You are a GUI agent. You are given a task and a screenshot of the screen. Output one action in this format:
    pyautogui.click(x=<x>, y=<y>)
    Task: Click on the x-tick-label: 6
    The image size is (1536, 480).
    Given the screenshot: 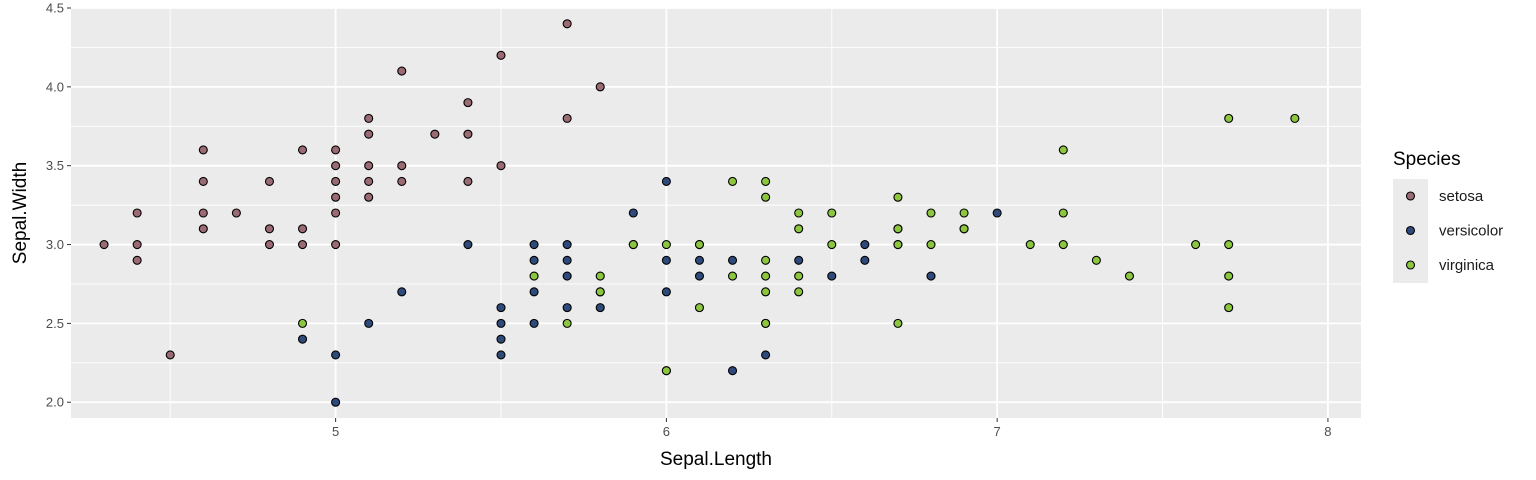 What is the action you would take?
    pyautogui.click(x=666, y=431)
    